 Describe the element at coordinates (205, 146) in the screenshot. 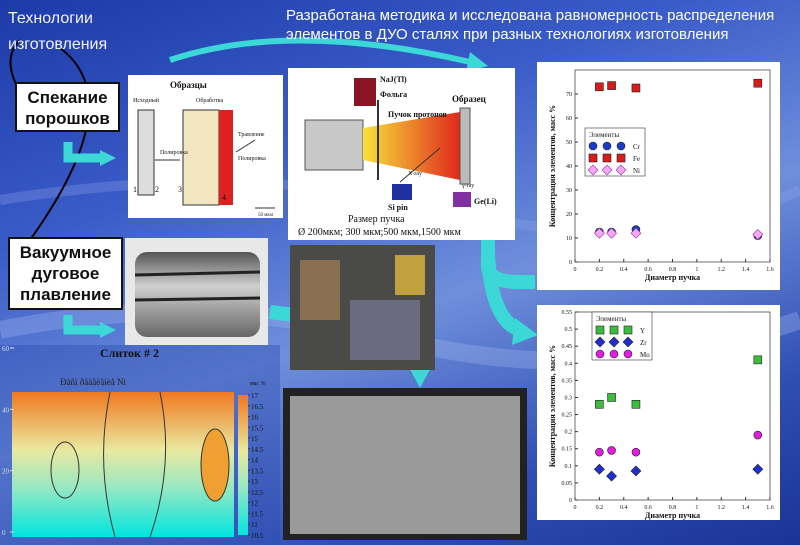

I see `sample-diagram` at that location.